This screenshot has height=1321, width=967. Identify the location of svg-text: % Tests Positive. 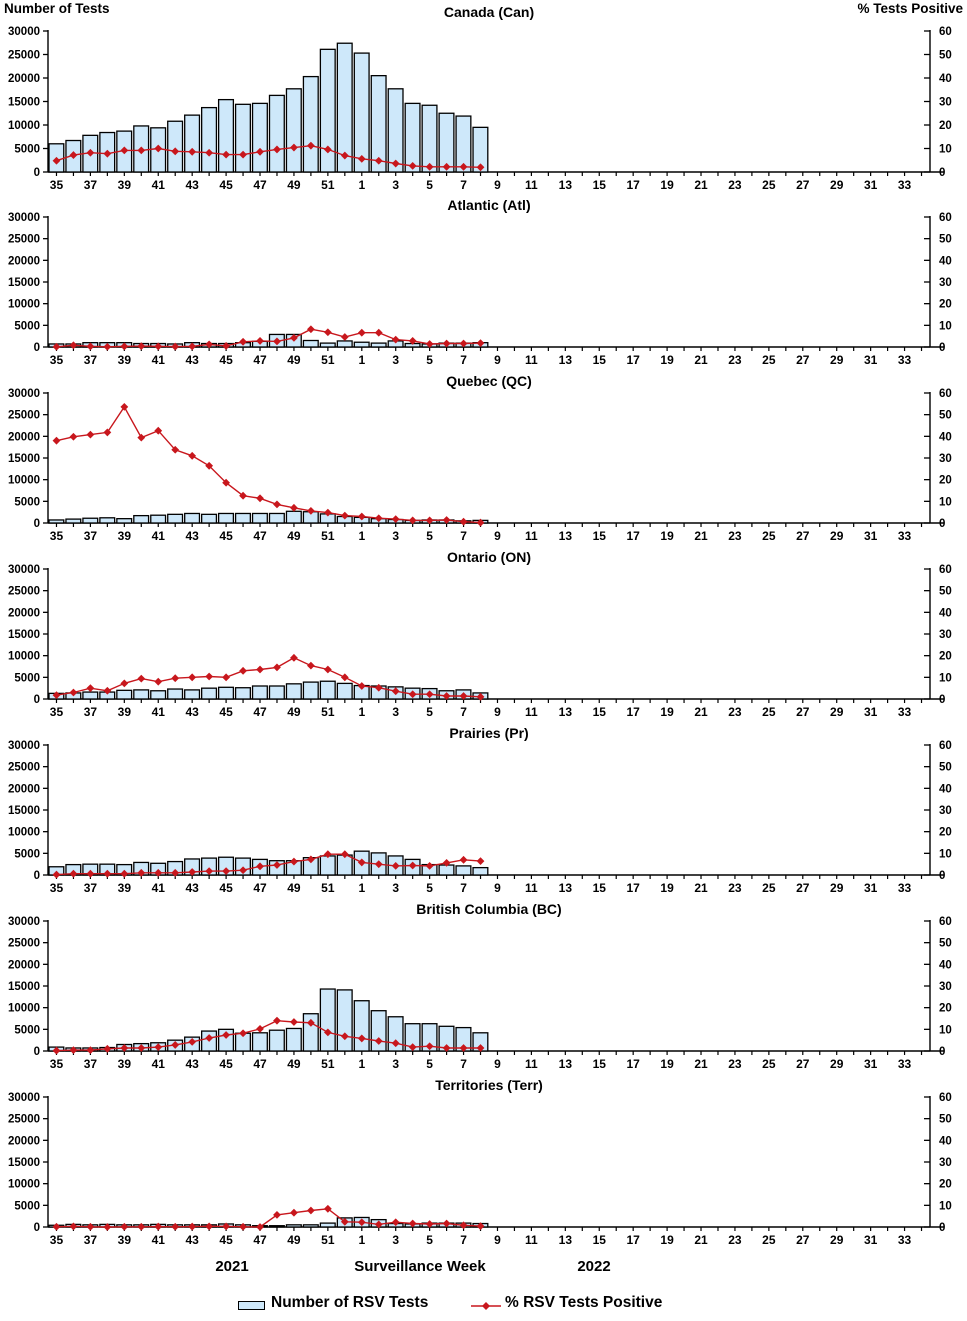
(910, 8).